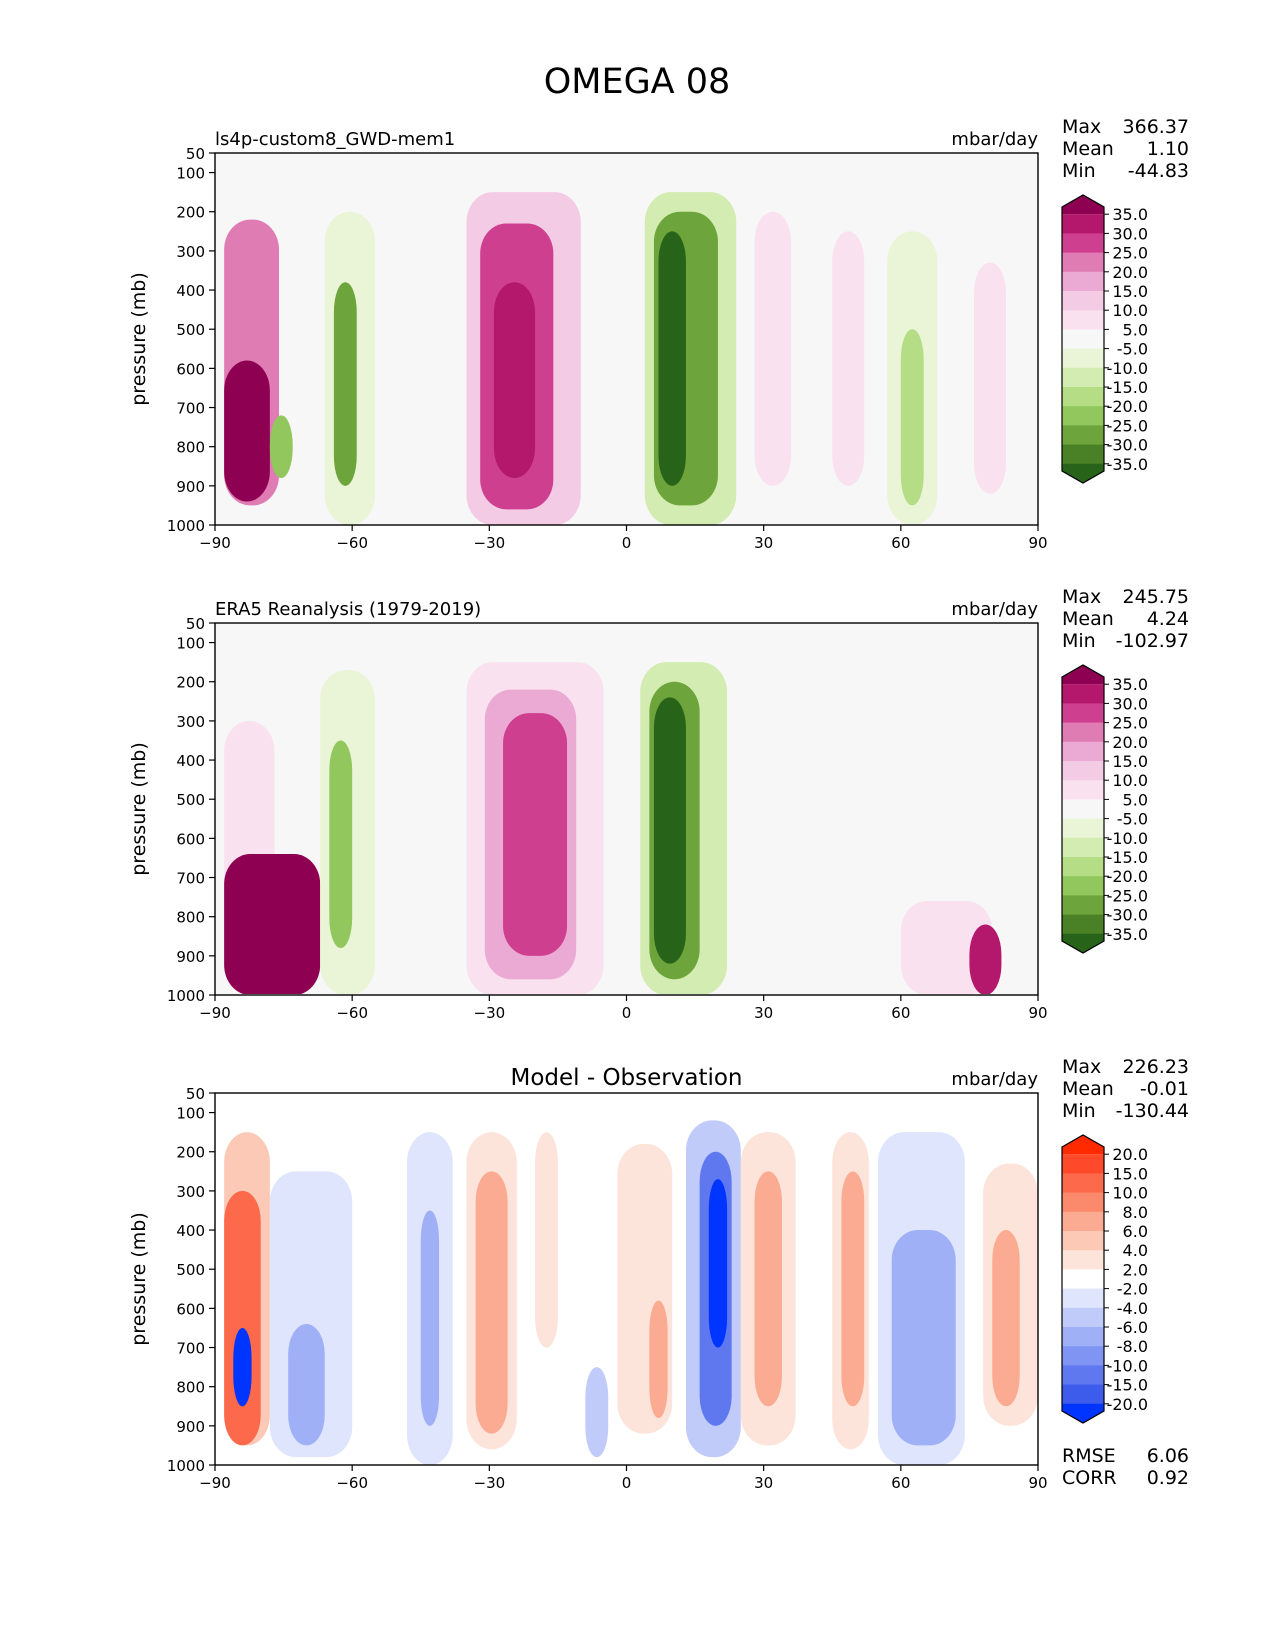  Describe the element at coordinates (1132, 1308) in the screenshot. I see `colorbar-label: -4.0` at that location.